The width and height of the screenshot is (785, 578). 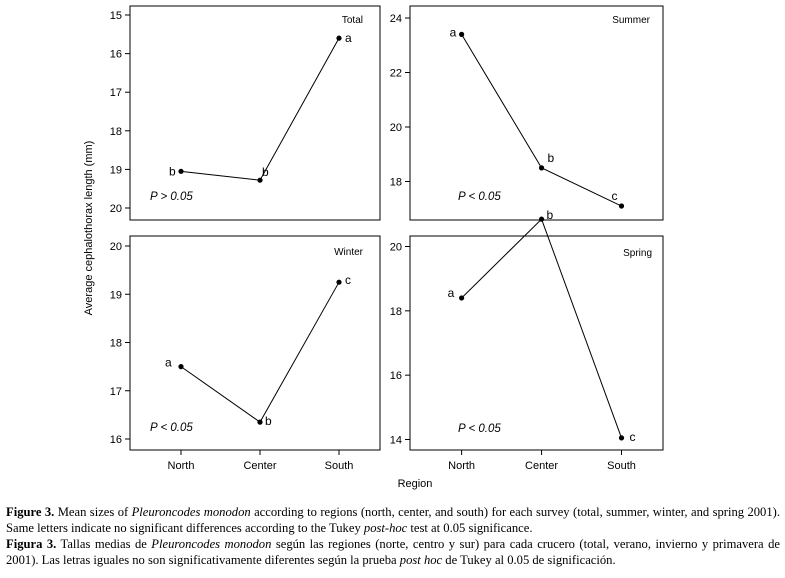 I want to click on caption-en-label: Figure 3., so click(x=30, y=512).